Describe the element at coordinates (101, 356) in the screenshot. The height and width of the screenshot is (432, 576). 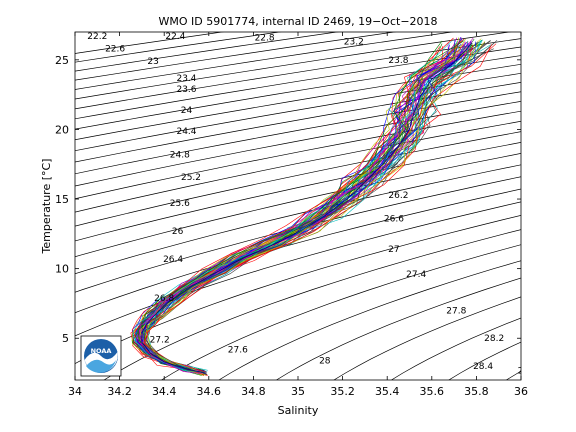
I see `noaa-logo: NOAA` at that location.